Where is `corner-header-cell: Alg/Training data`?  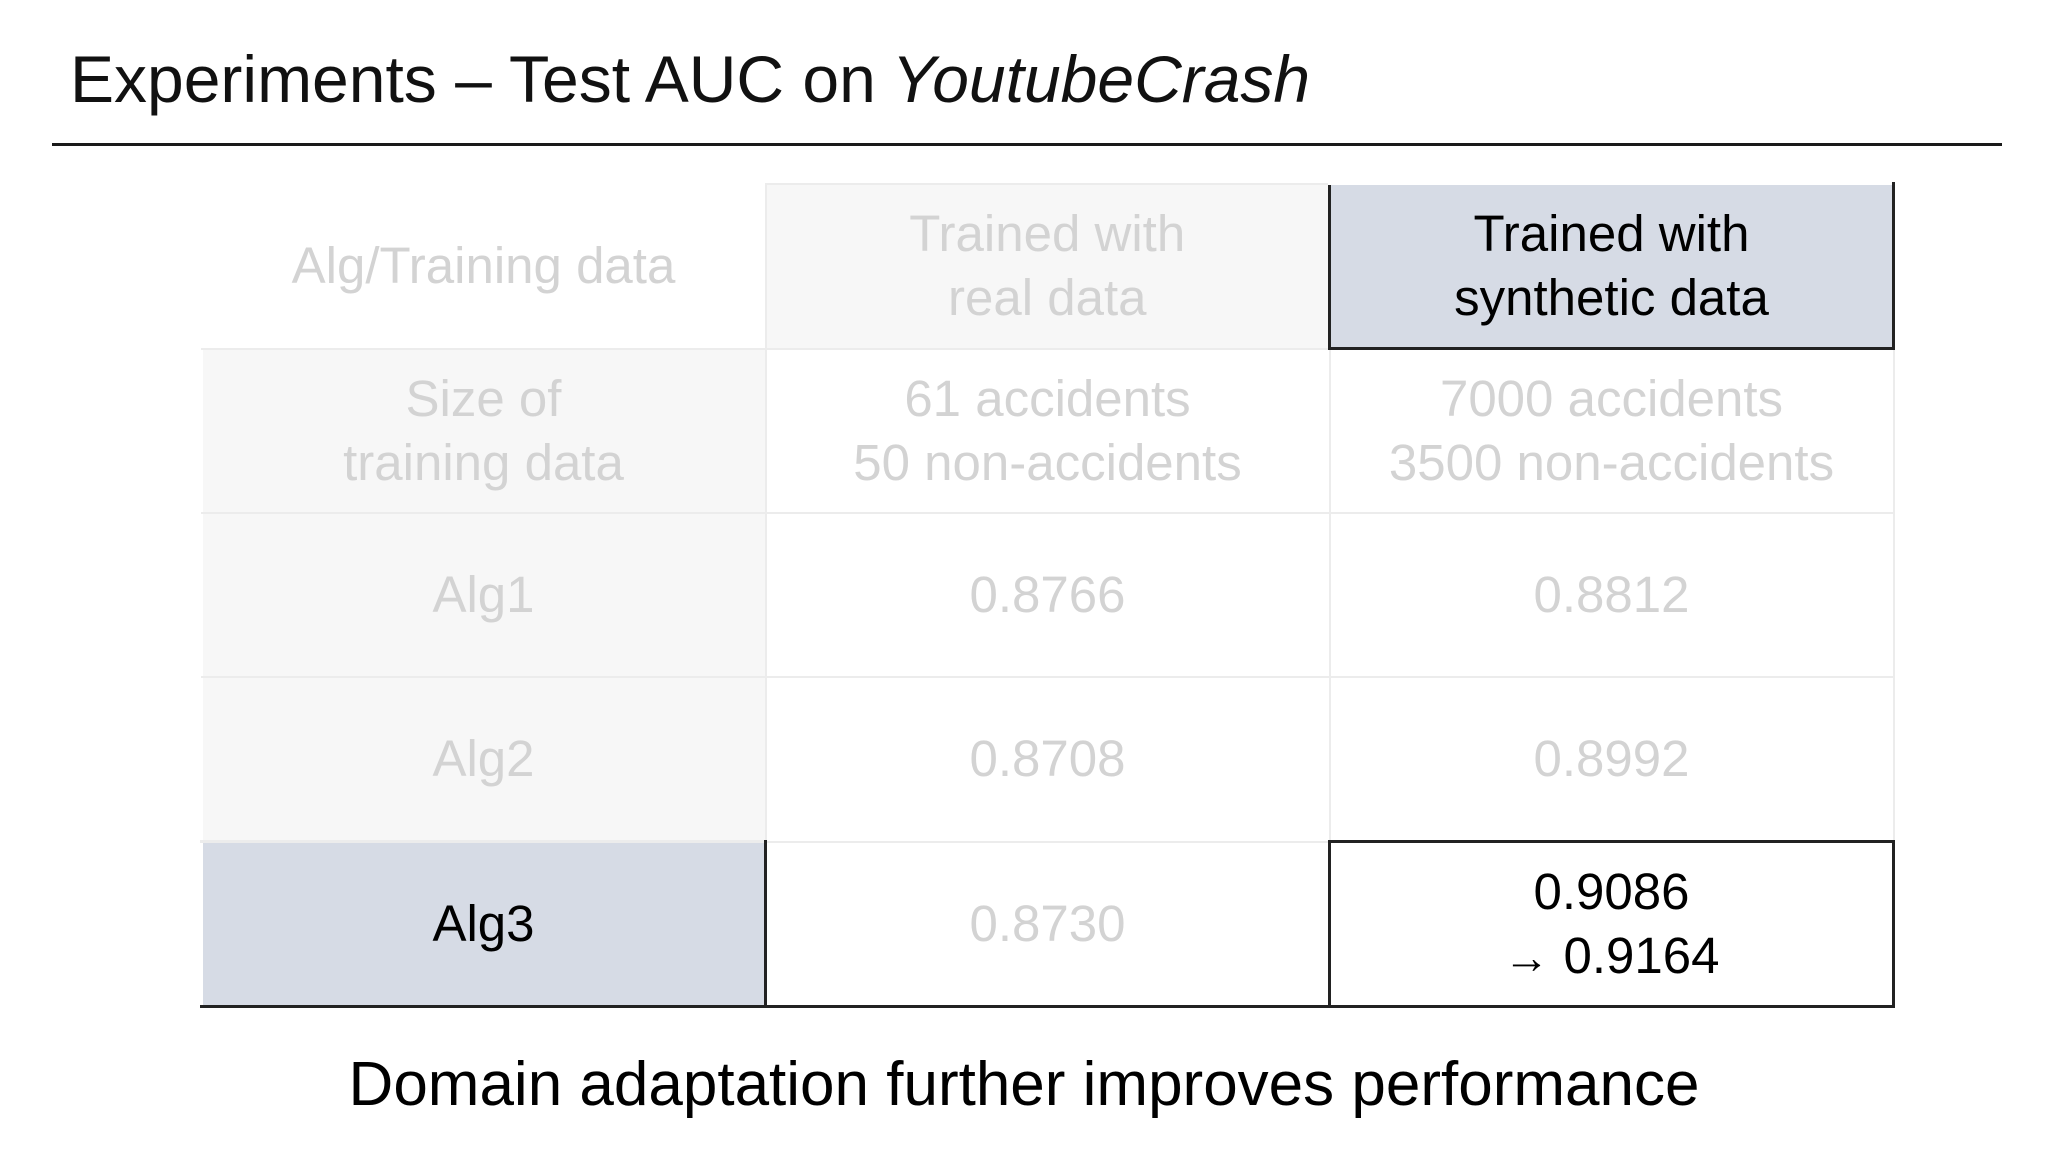
corner-header-cell: Alg/Training data is located at coordinates (483, 266).